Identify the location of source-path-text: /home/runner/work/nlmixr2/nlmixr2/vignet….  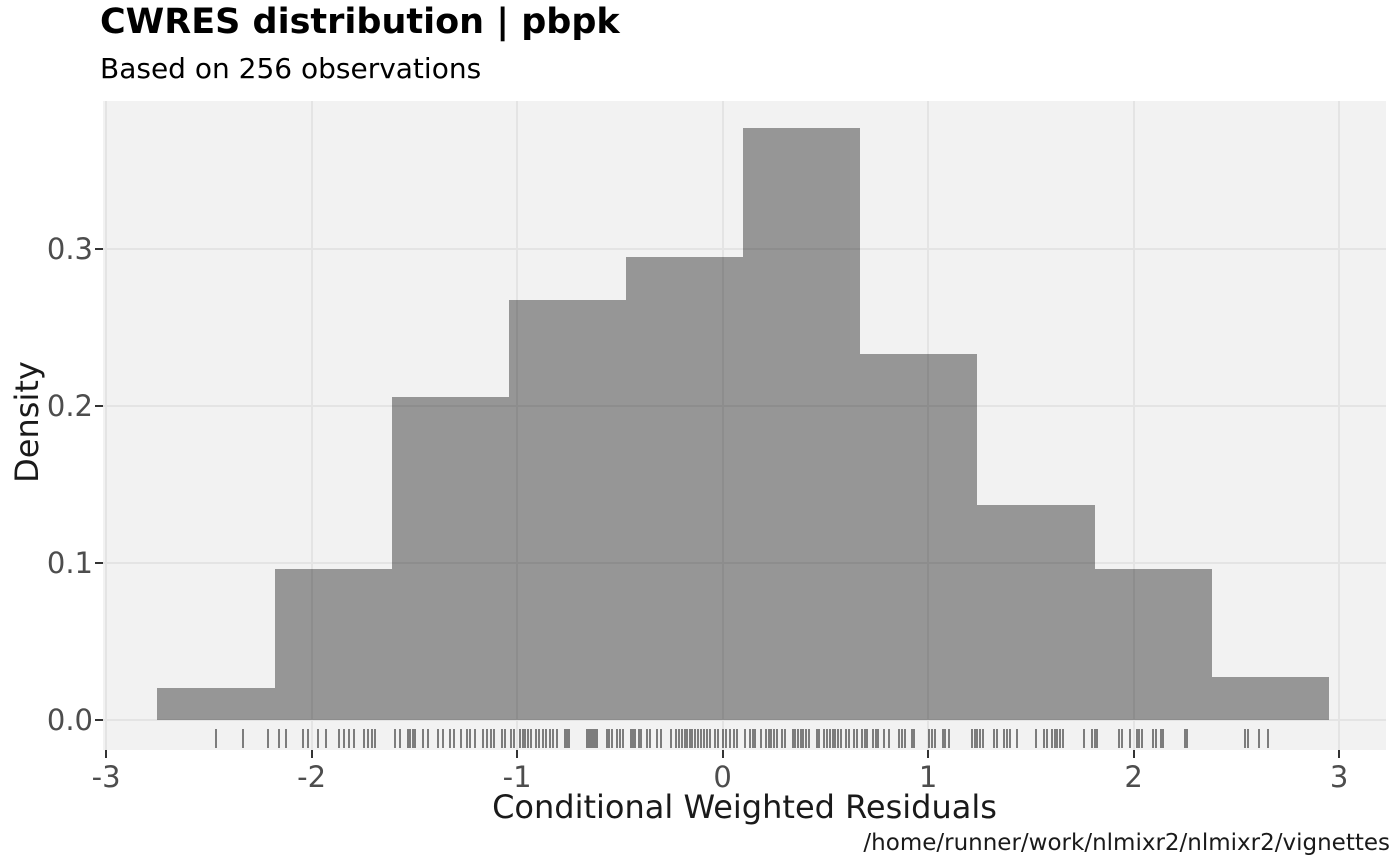
(1126, 843).